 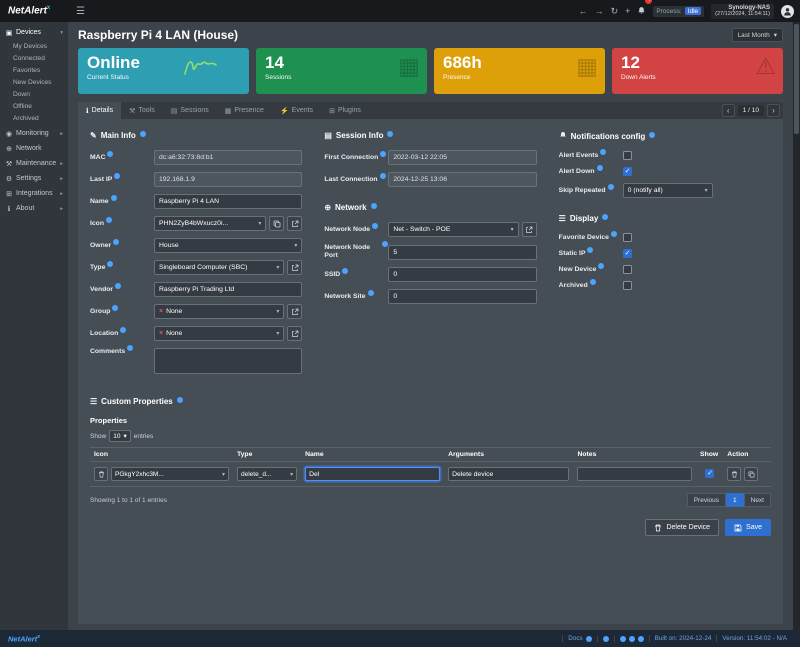 I want to click on sidebar-item-settings: ⚙ Settings ▸, so click(x=34, y=178).